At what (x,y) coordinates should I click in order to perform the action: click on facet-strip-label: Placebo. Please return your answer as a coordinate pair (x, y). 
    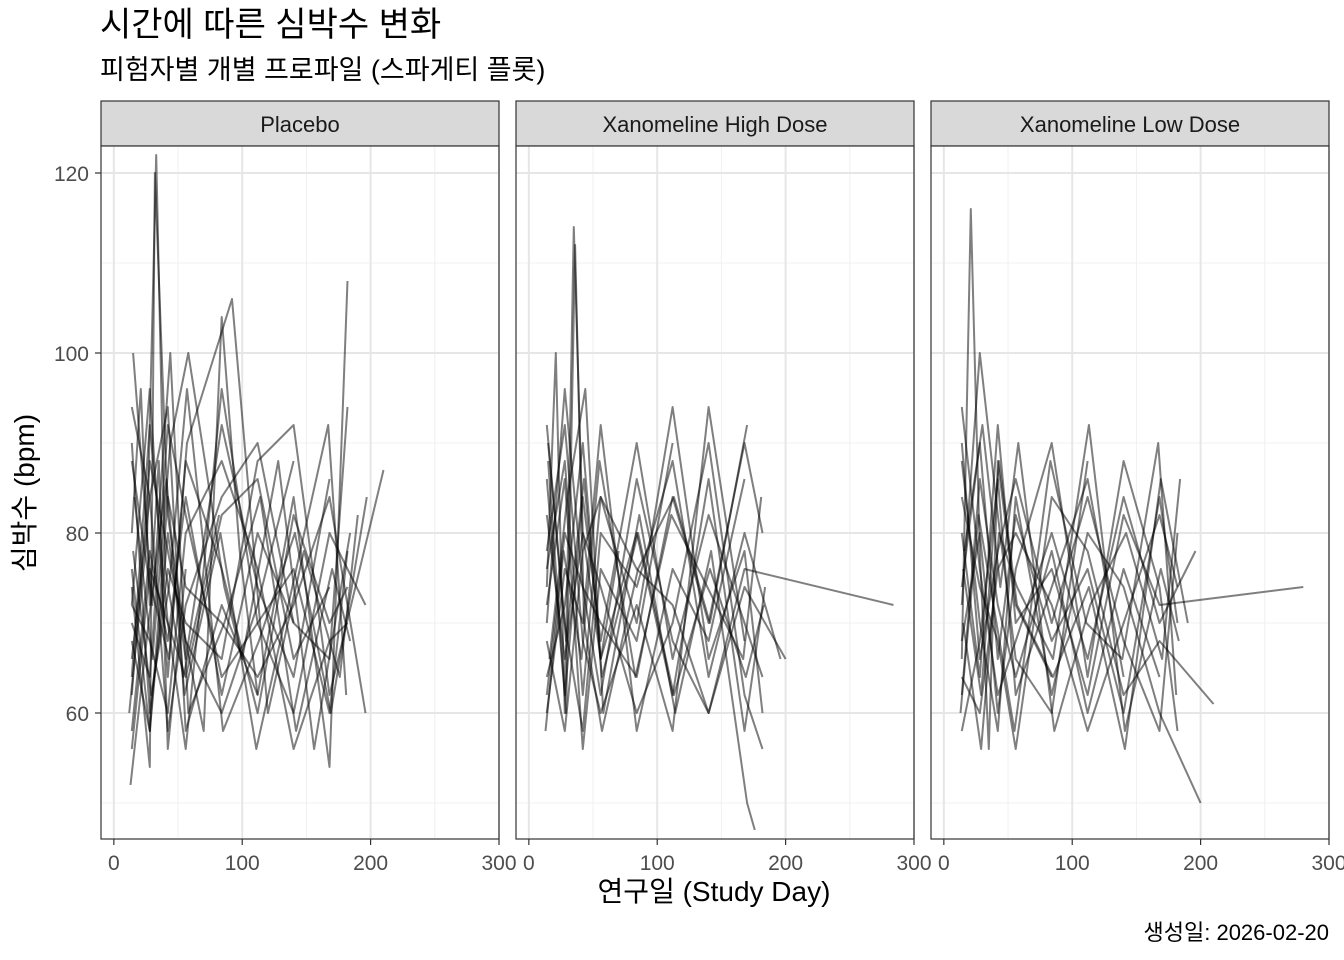
    Looking at the image, I should click on (300, 124).